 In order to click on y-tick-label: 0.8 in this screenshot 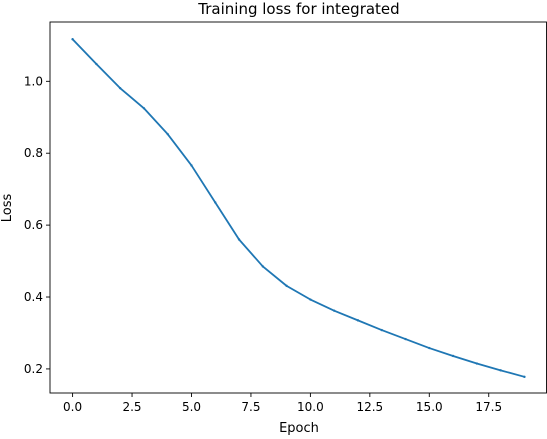, I will do `click(33, 153)`.